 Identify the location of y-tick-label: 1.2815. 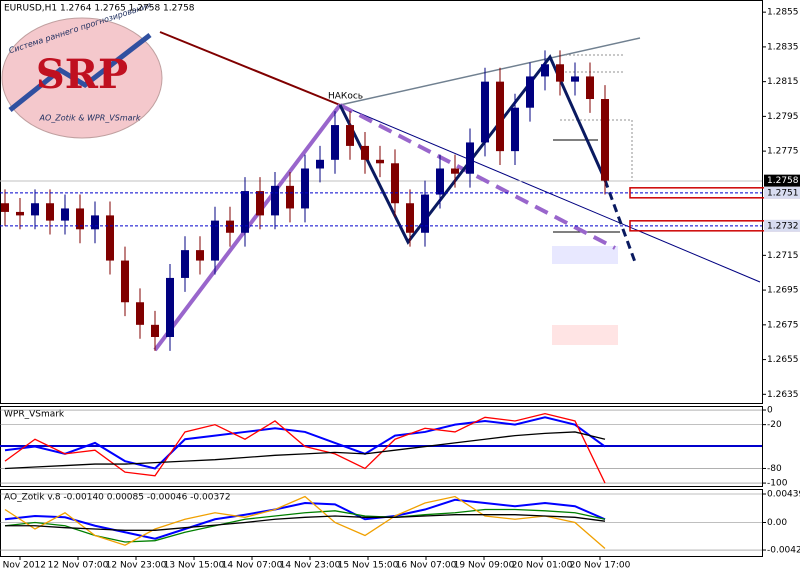
(783, 82).